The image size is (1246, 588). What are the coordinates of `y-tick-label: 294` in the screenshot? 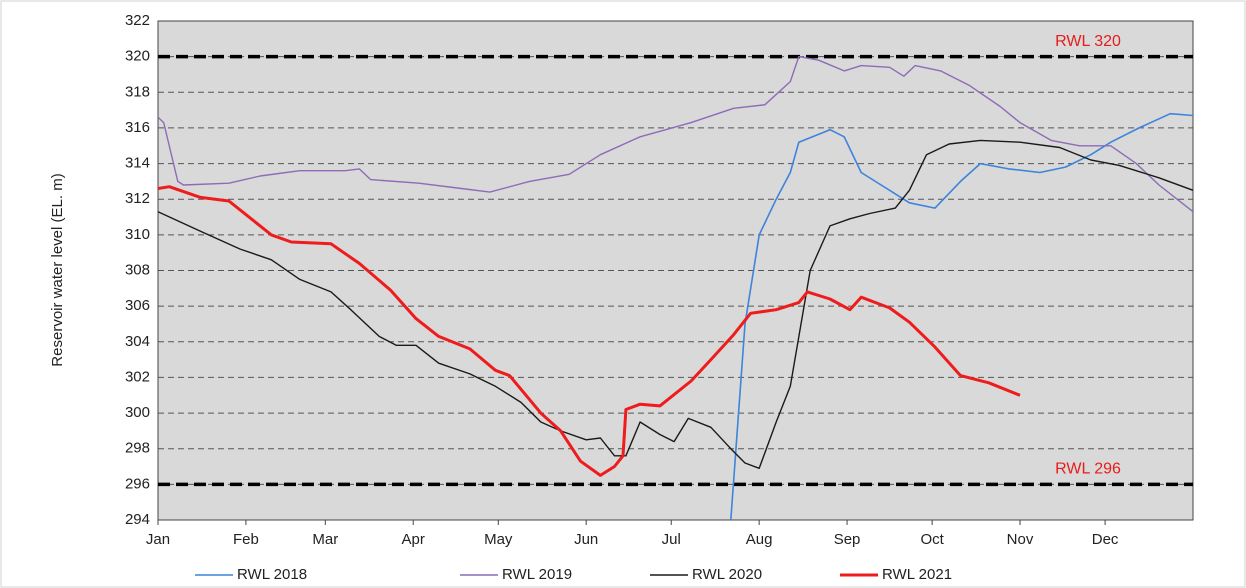 It's located at (137, 519).